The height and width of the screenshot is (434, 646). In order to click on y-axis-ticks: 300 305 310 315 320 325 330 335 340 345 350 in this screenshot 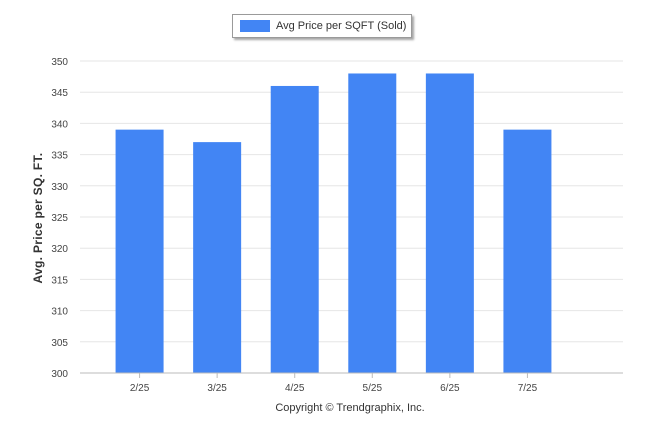, I will do `click(59, 218)`.